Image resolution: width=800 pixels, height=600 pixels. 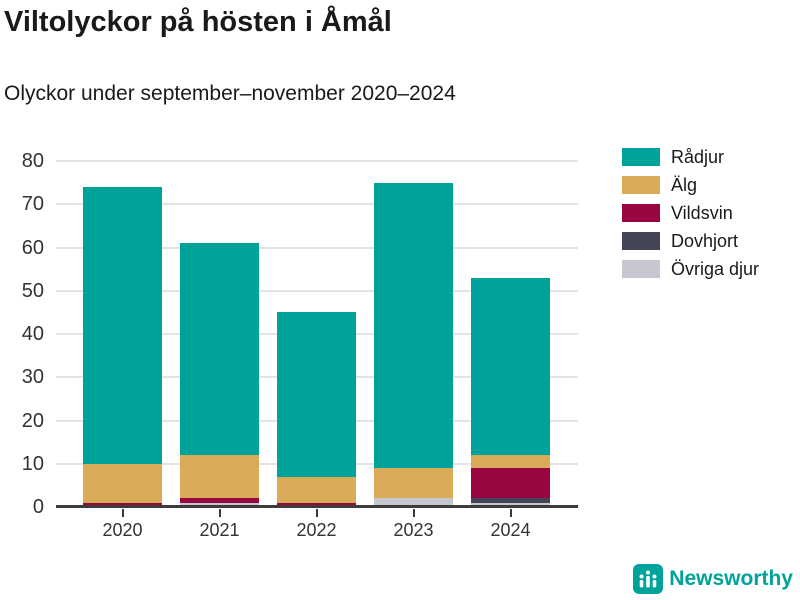 What do you see at coordinates (219, 477) in the screenshot?
I see `bar-segment-2021-Älg` at bounding box center [219, 477].